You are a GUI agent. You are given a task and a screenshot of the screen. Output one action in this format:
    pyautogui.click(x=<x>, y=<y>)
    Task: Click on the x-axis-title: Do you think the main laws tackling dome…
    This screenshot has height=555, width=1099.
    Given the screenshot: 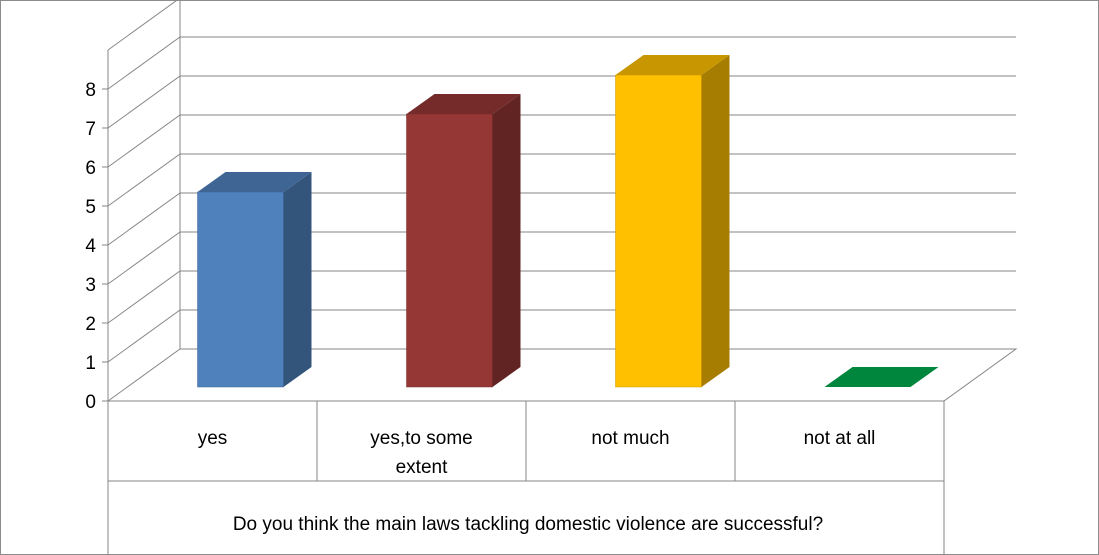 What is the action you would take?
    pyautogui.click(x=528, y=524)
    